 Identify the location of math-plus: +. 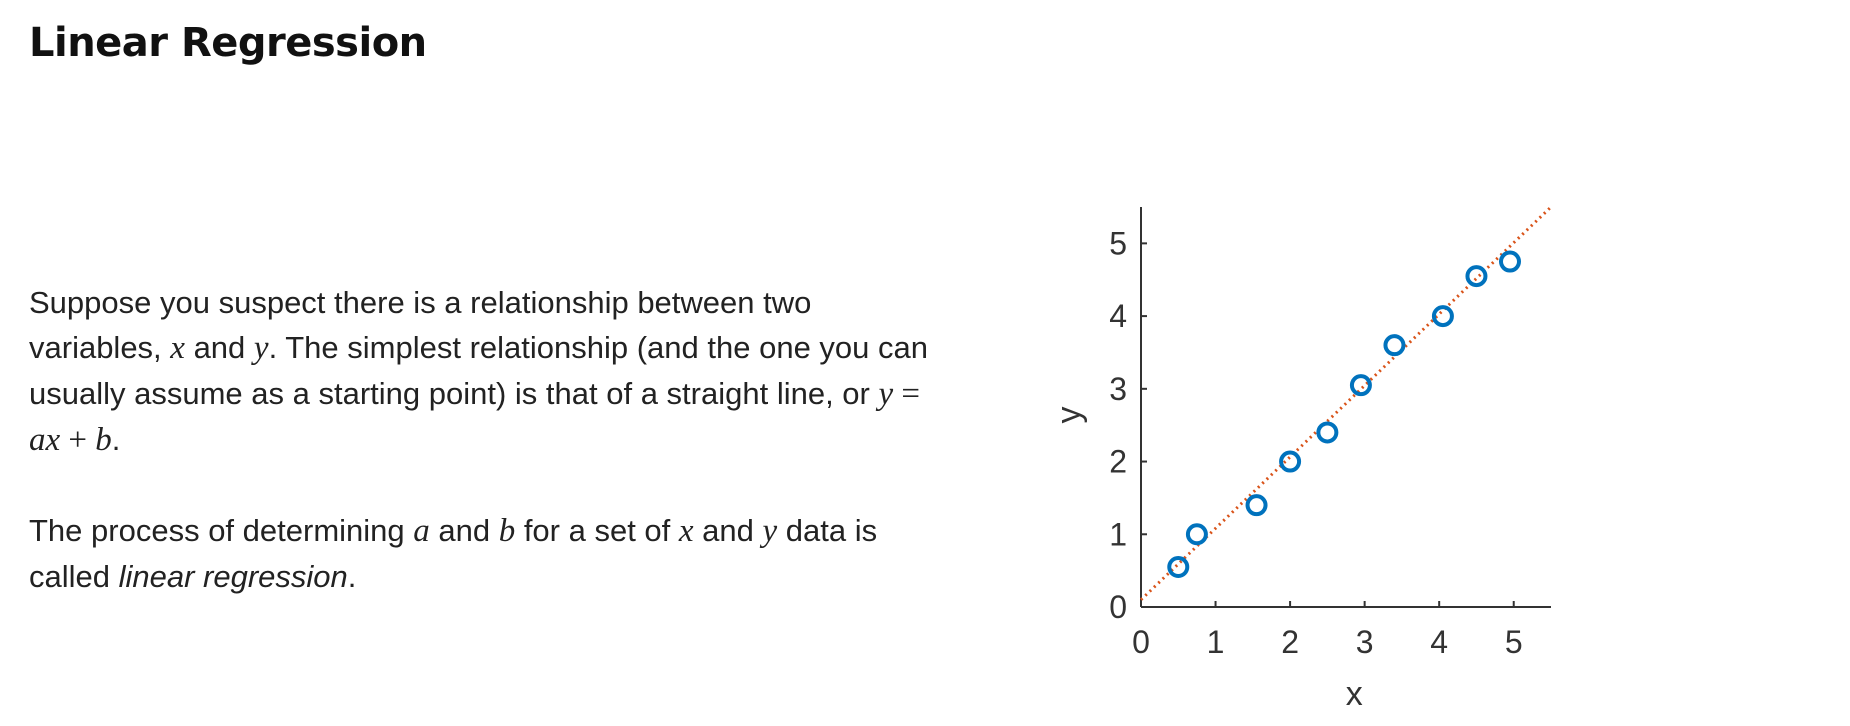
(78, 440).